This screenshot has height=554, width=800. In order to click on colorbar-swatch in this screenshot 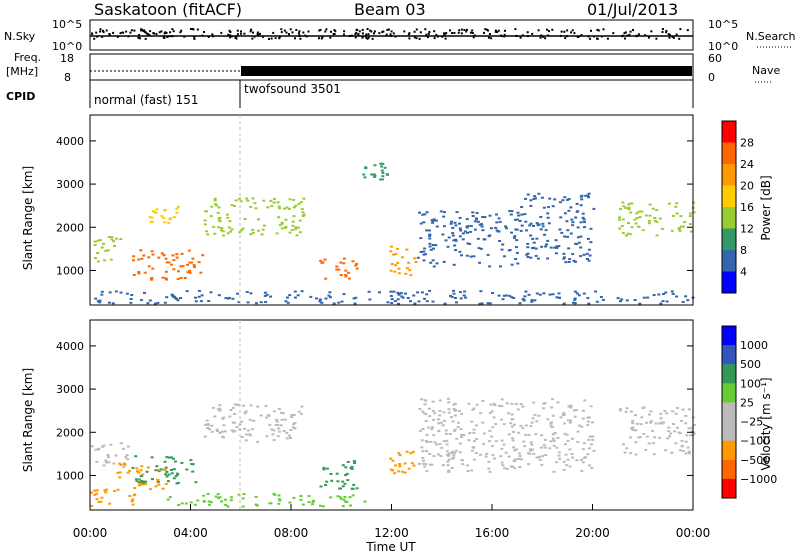, I will do `click(729, 450)`.